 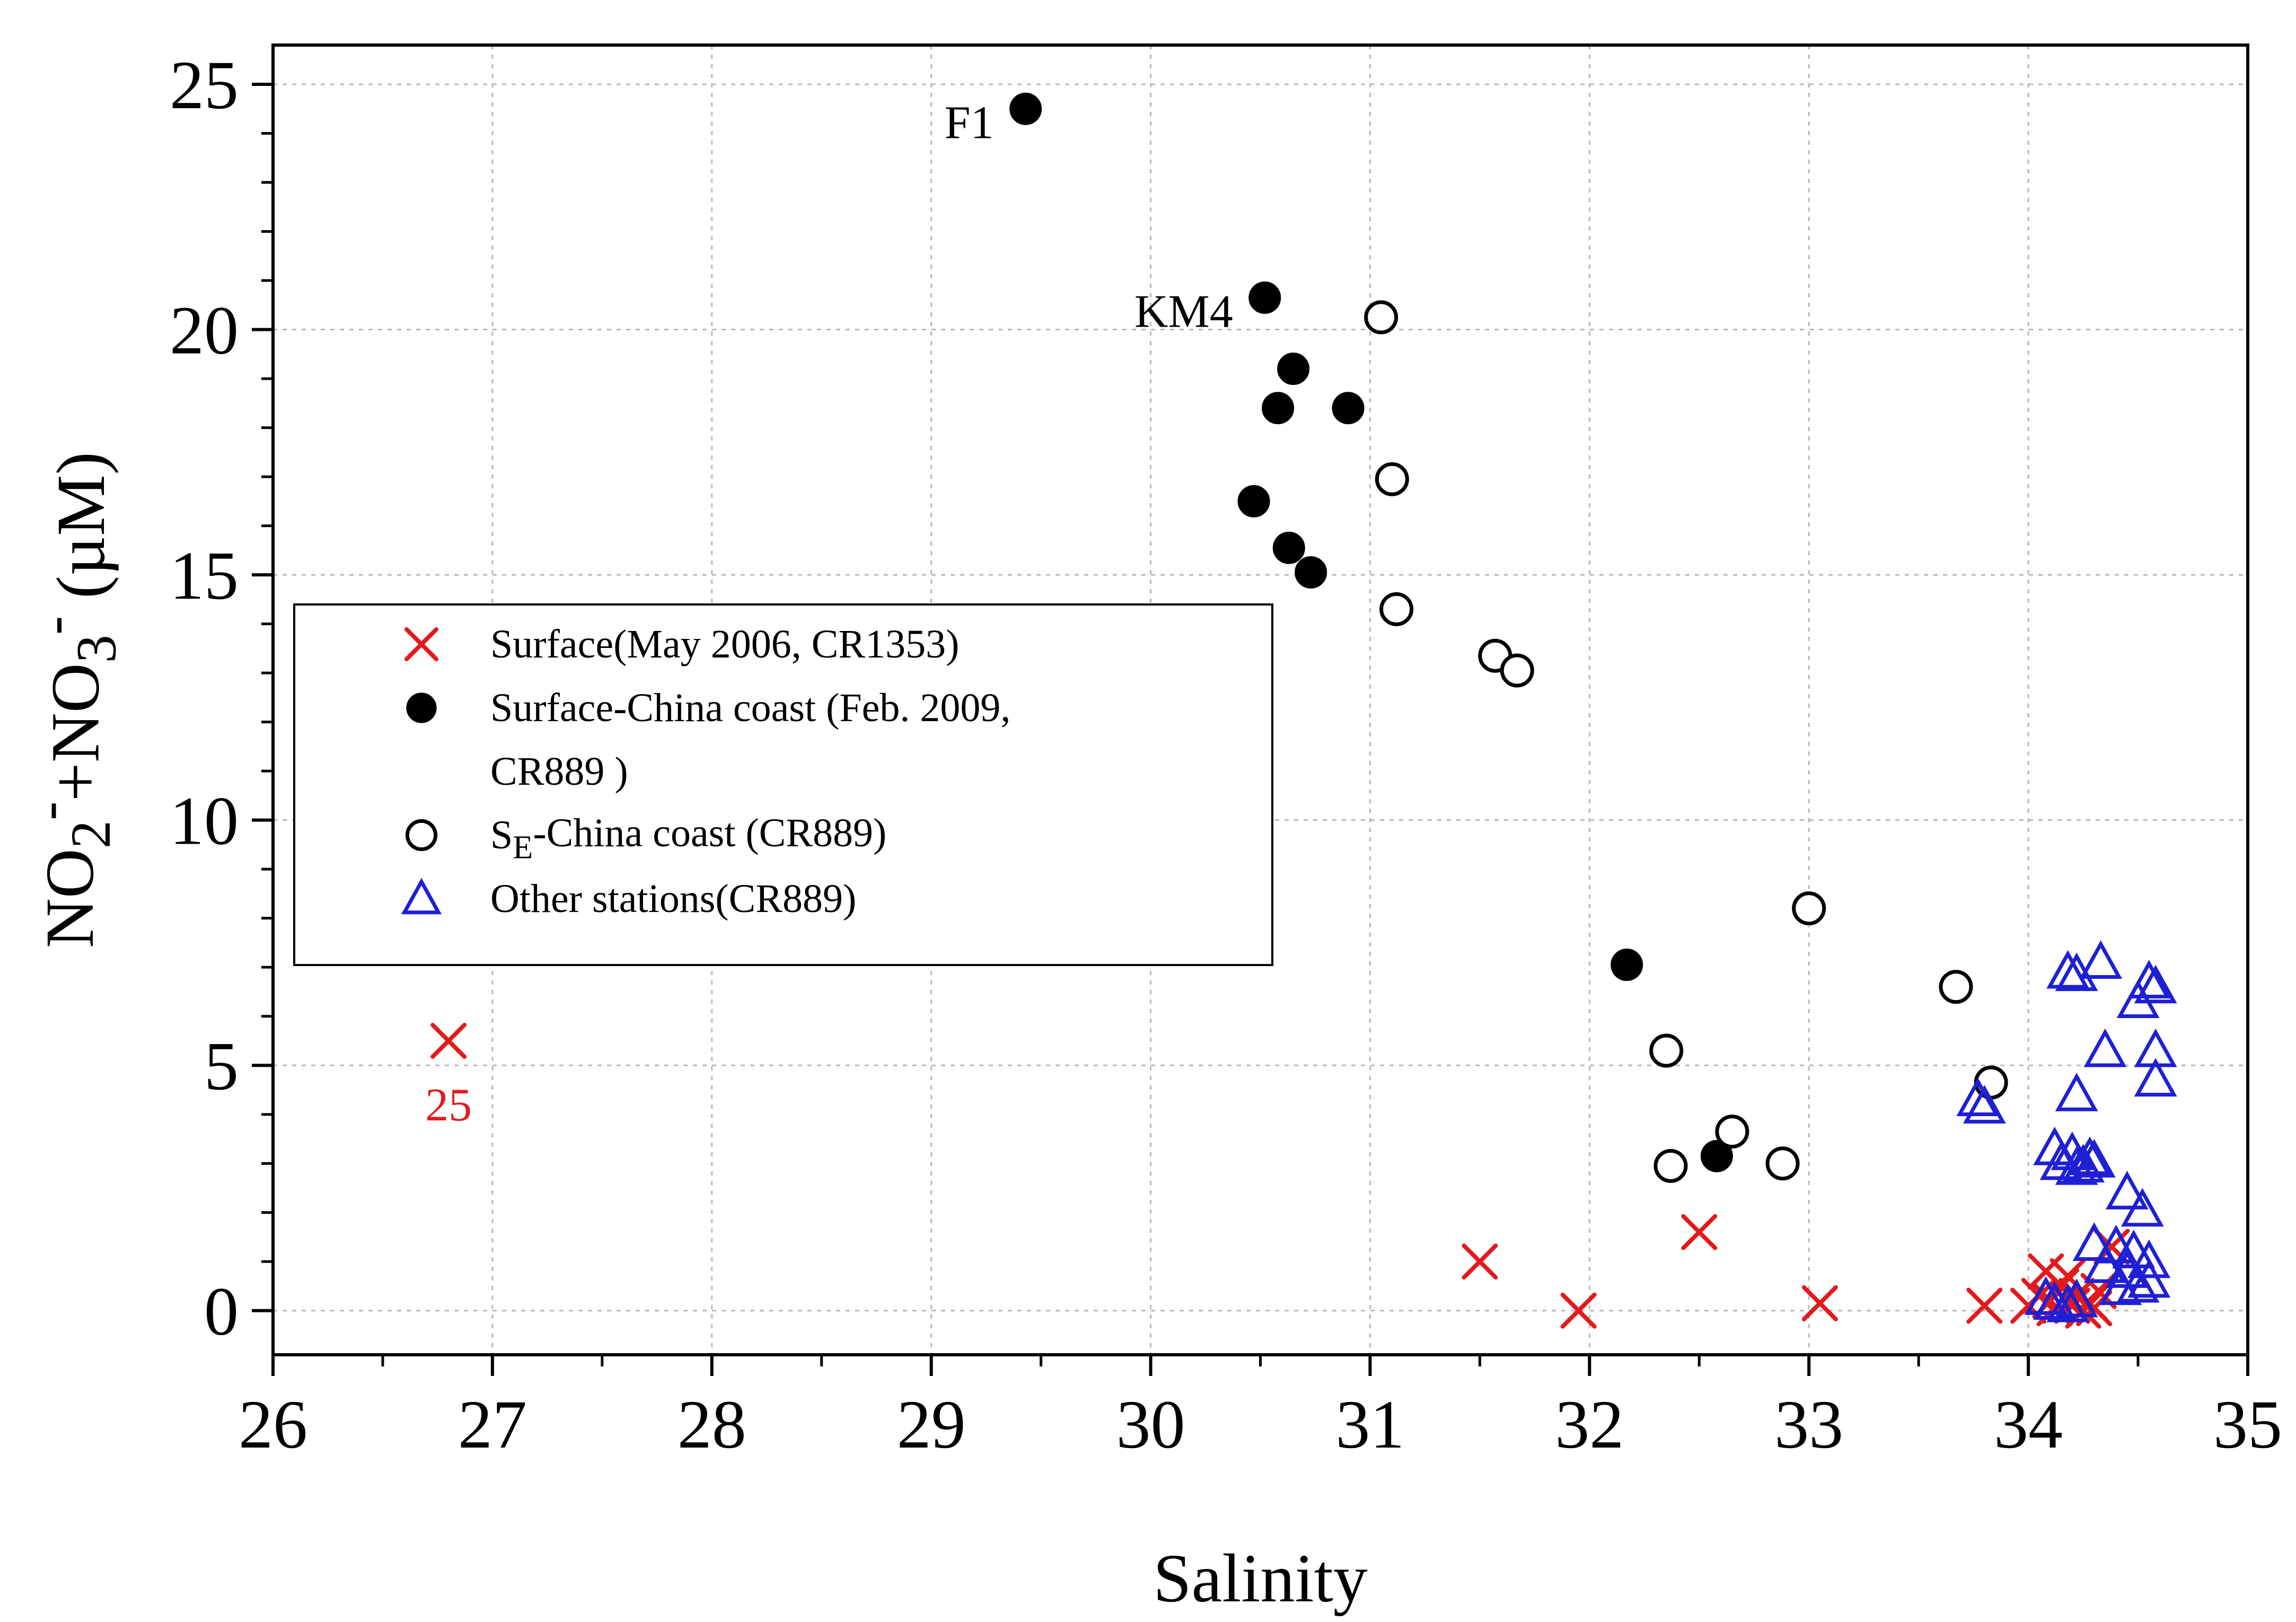 What do you see at coordinates (222, 1066) in the screenshot?
I see `y-tick-label: 5` at bounding box center [222, 1066].